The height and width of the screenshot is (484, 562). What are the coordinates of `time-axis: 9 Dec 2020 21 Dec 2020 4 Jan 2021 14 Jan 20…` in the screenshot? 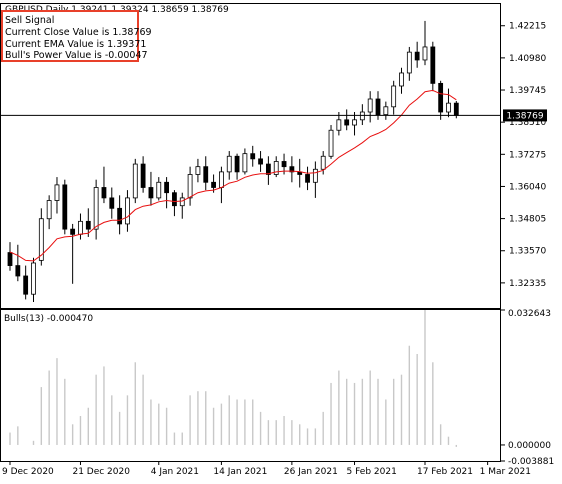 It's located at (266, 469).